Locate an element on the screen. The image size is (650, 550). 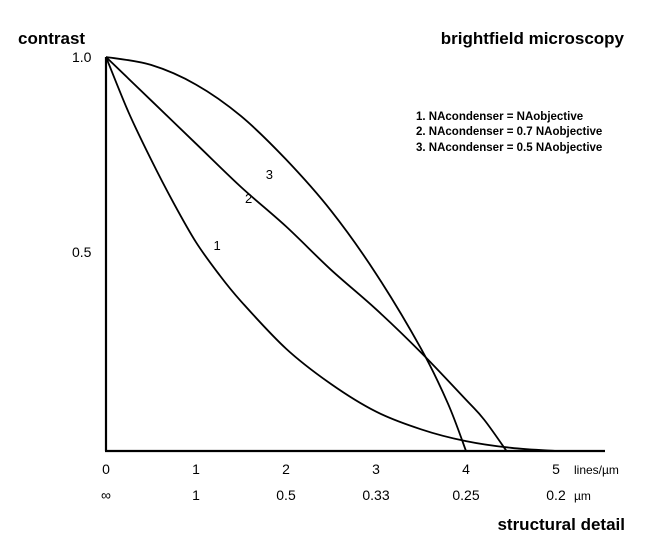
curve-label-1: 1 is located at coordinates (217, 245).